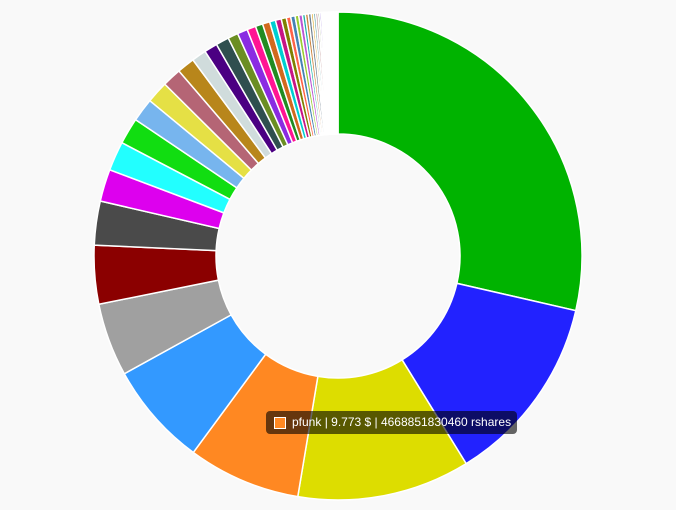 This screenshot has width=676, height=510. I want to click on chart-tooltip: pfunk | 9.773 $ | 4668851830460 rshares, so click(392, 422).